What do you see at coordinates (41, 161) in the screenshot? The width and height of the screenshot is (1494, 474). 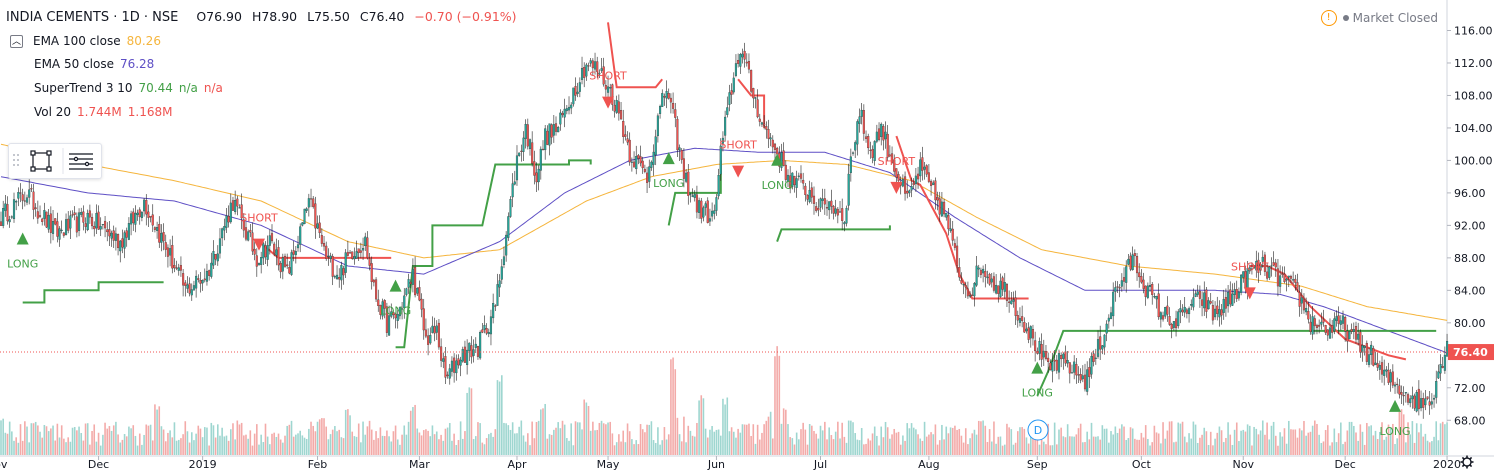 I see `rectangle-icon` at bounding box center [41, 161].